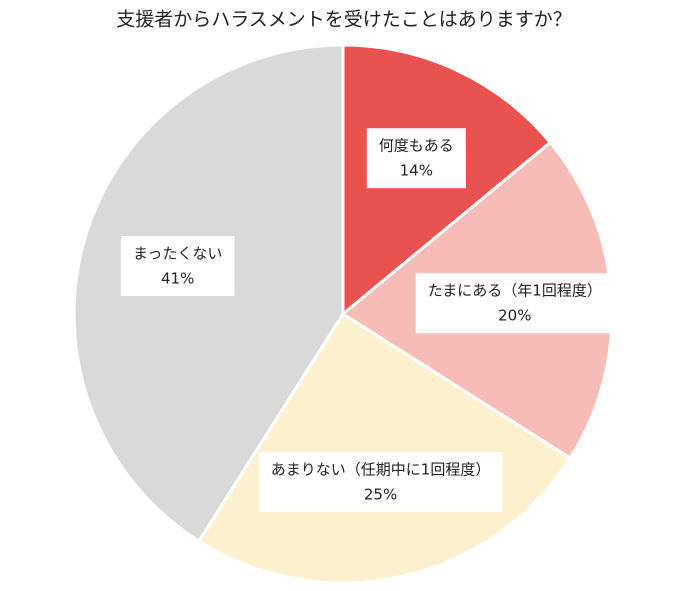 This screenshot has height=591, width=689. I want to click on slice-label: たまにある（年1回程度） 20%, so click(514, 303).